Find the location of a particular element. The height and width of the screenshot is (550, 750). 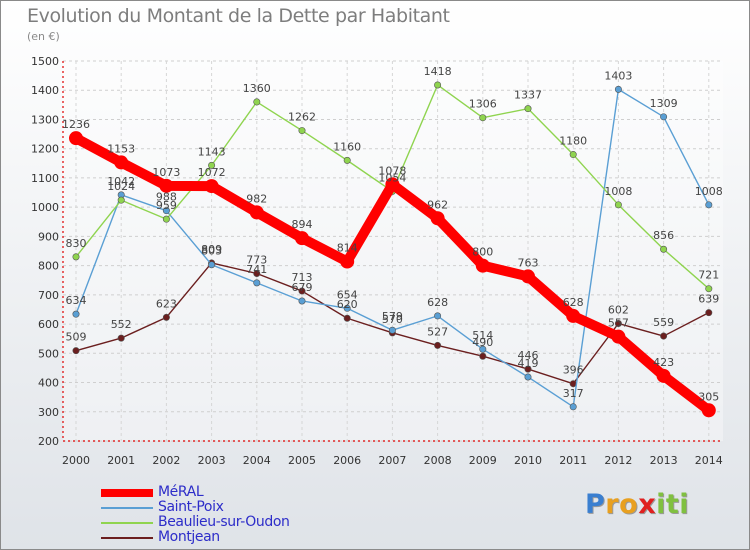

y-tick-label: 1300 is located at coordinates (45, 119).